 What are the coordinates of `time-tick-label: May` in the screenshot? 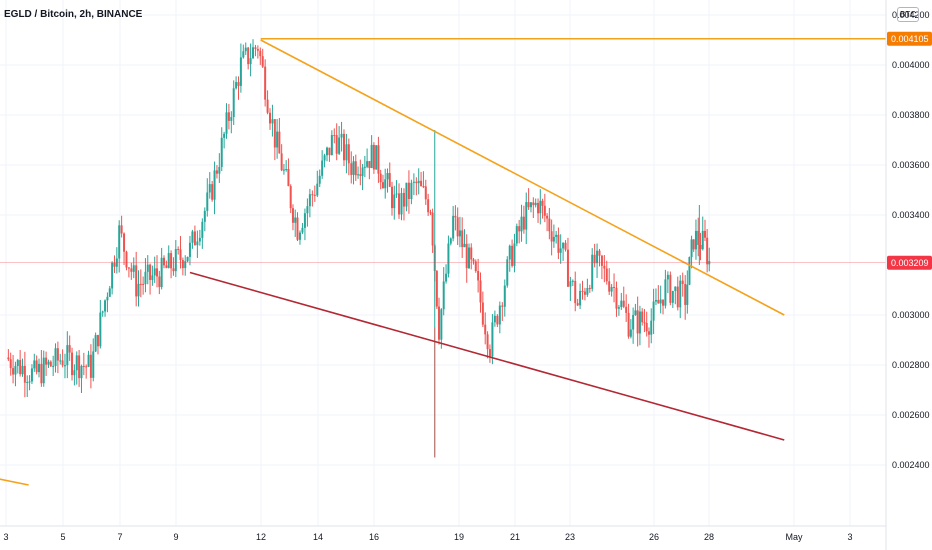 It's located at (794, 537).